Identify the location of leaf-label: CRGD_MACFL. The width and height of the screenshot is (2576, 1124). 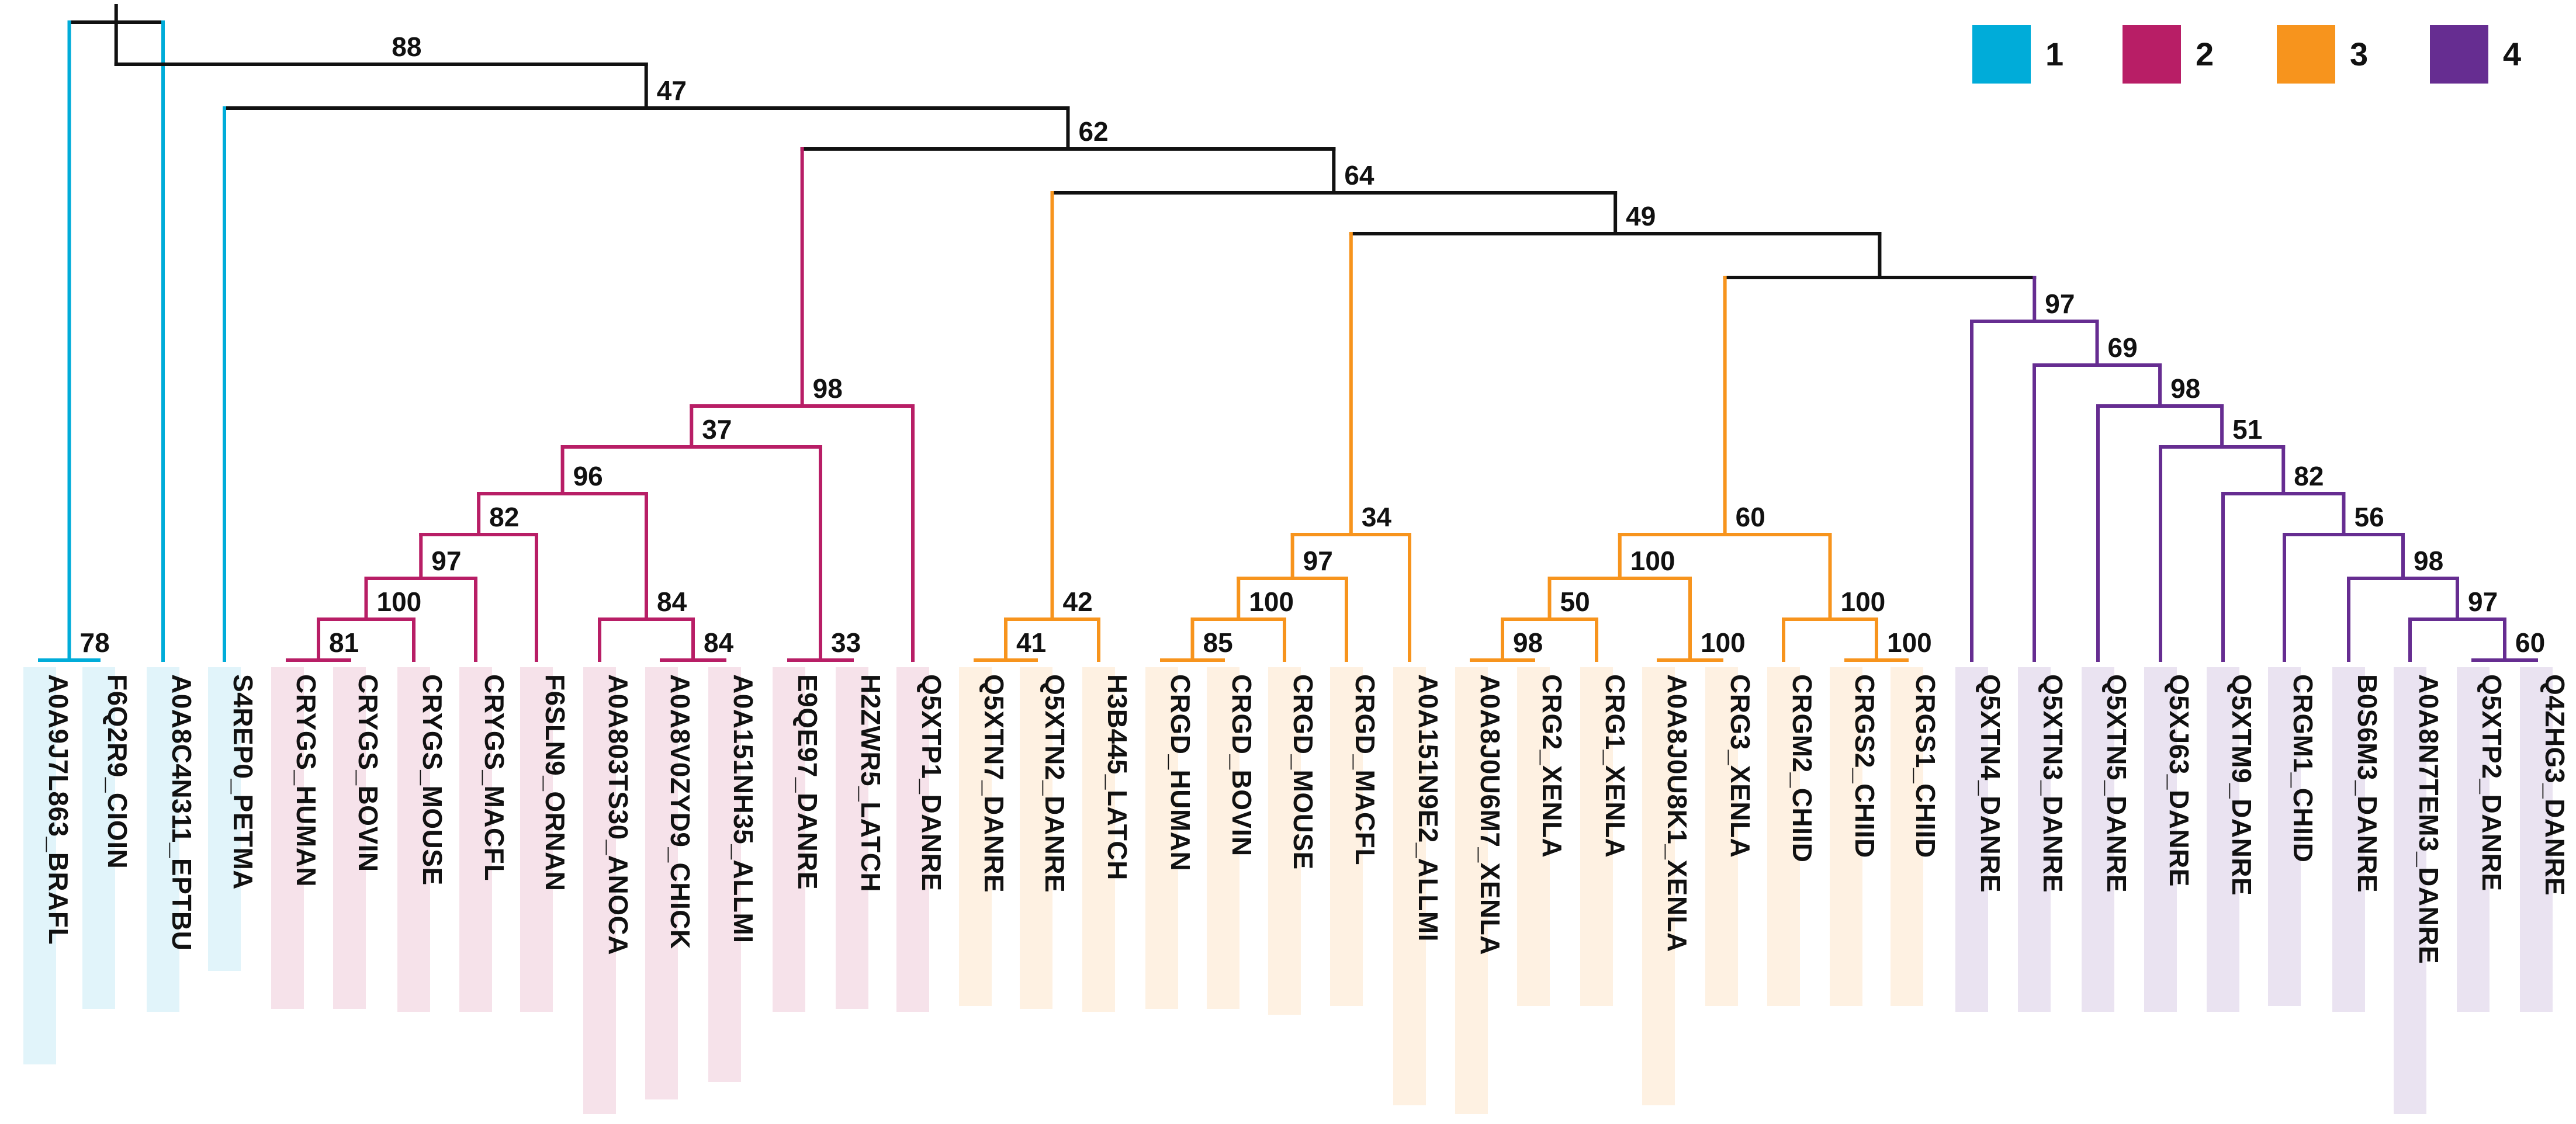
(1365, 769).